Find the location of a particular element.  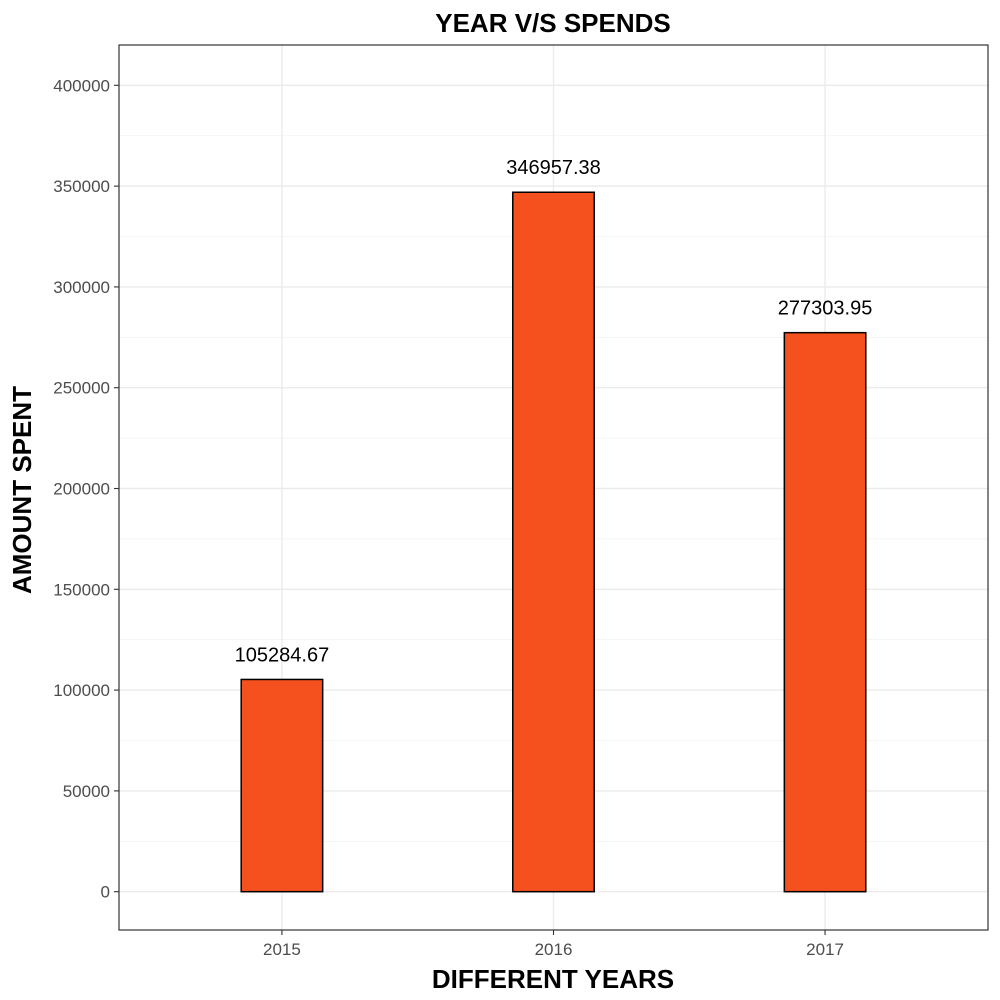

data-label-2016: 346957.38 is located at coordinates (553, 168).